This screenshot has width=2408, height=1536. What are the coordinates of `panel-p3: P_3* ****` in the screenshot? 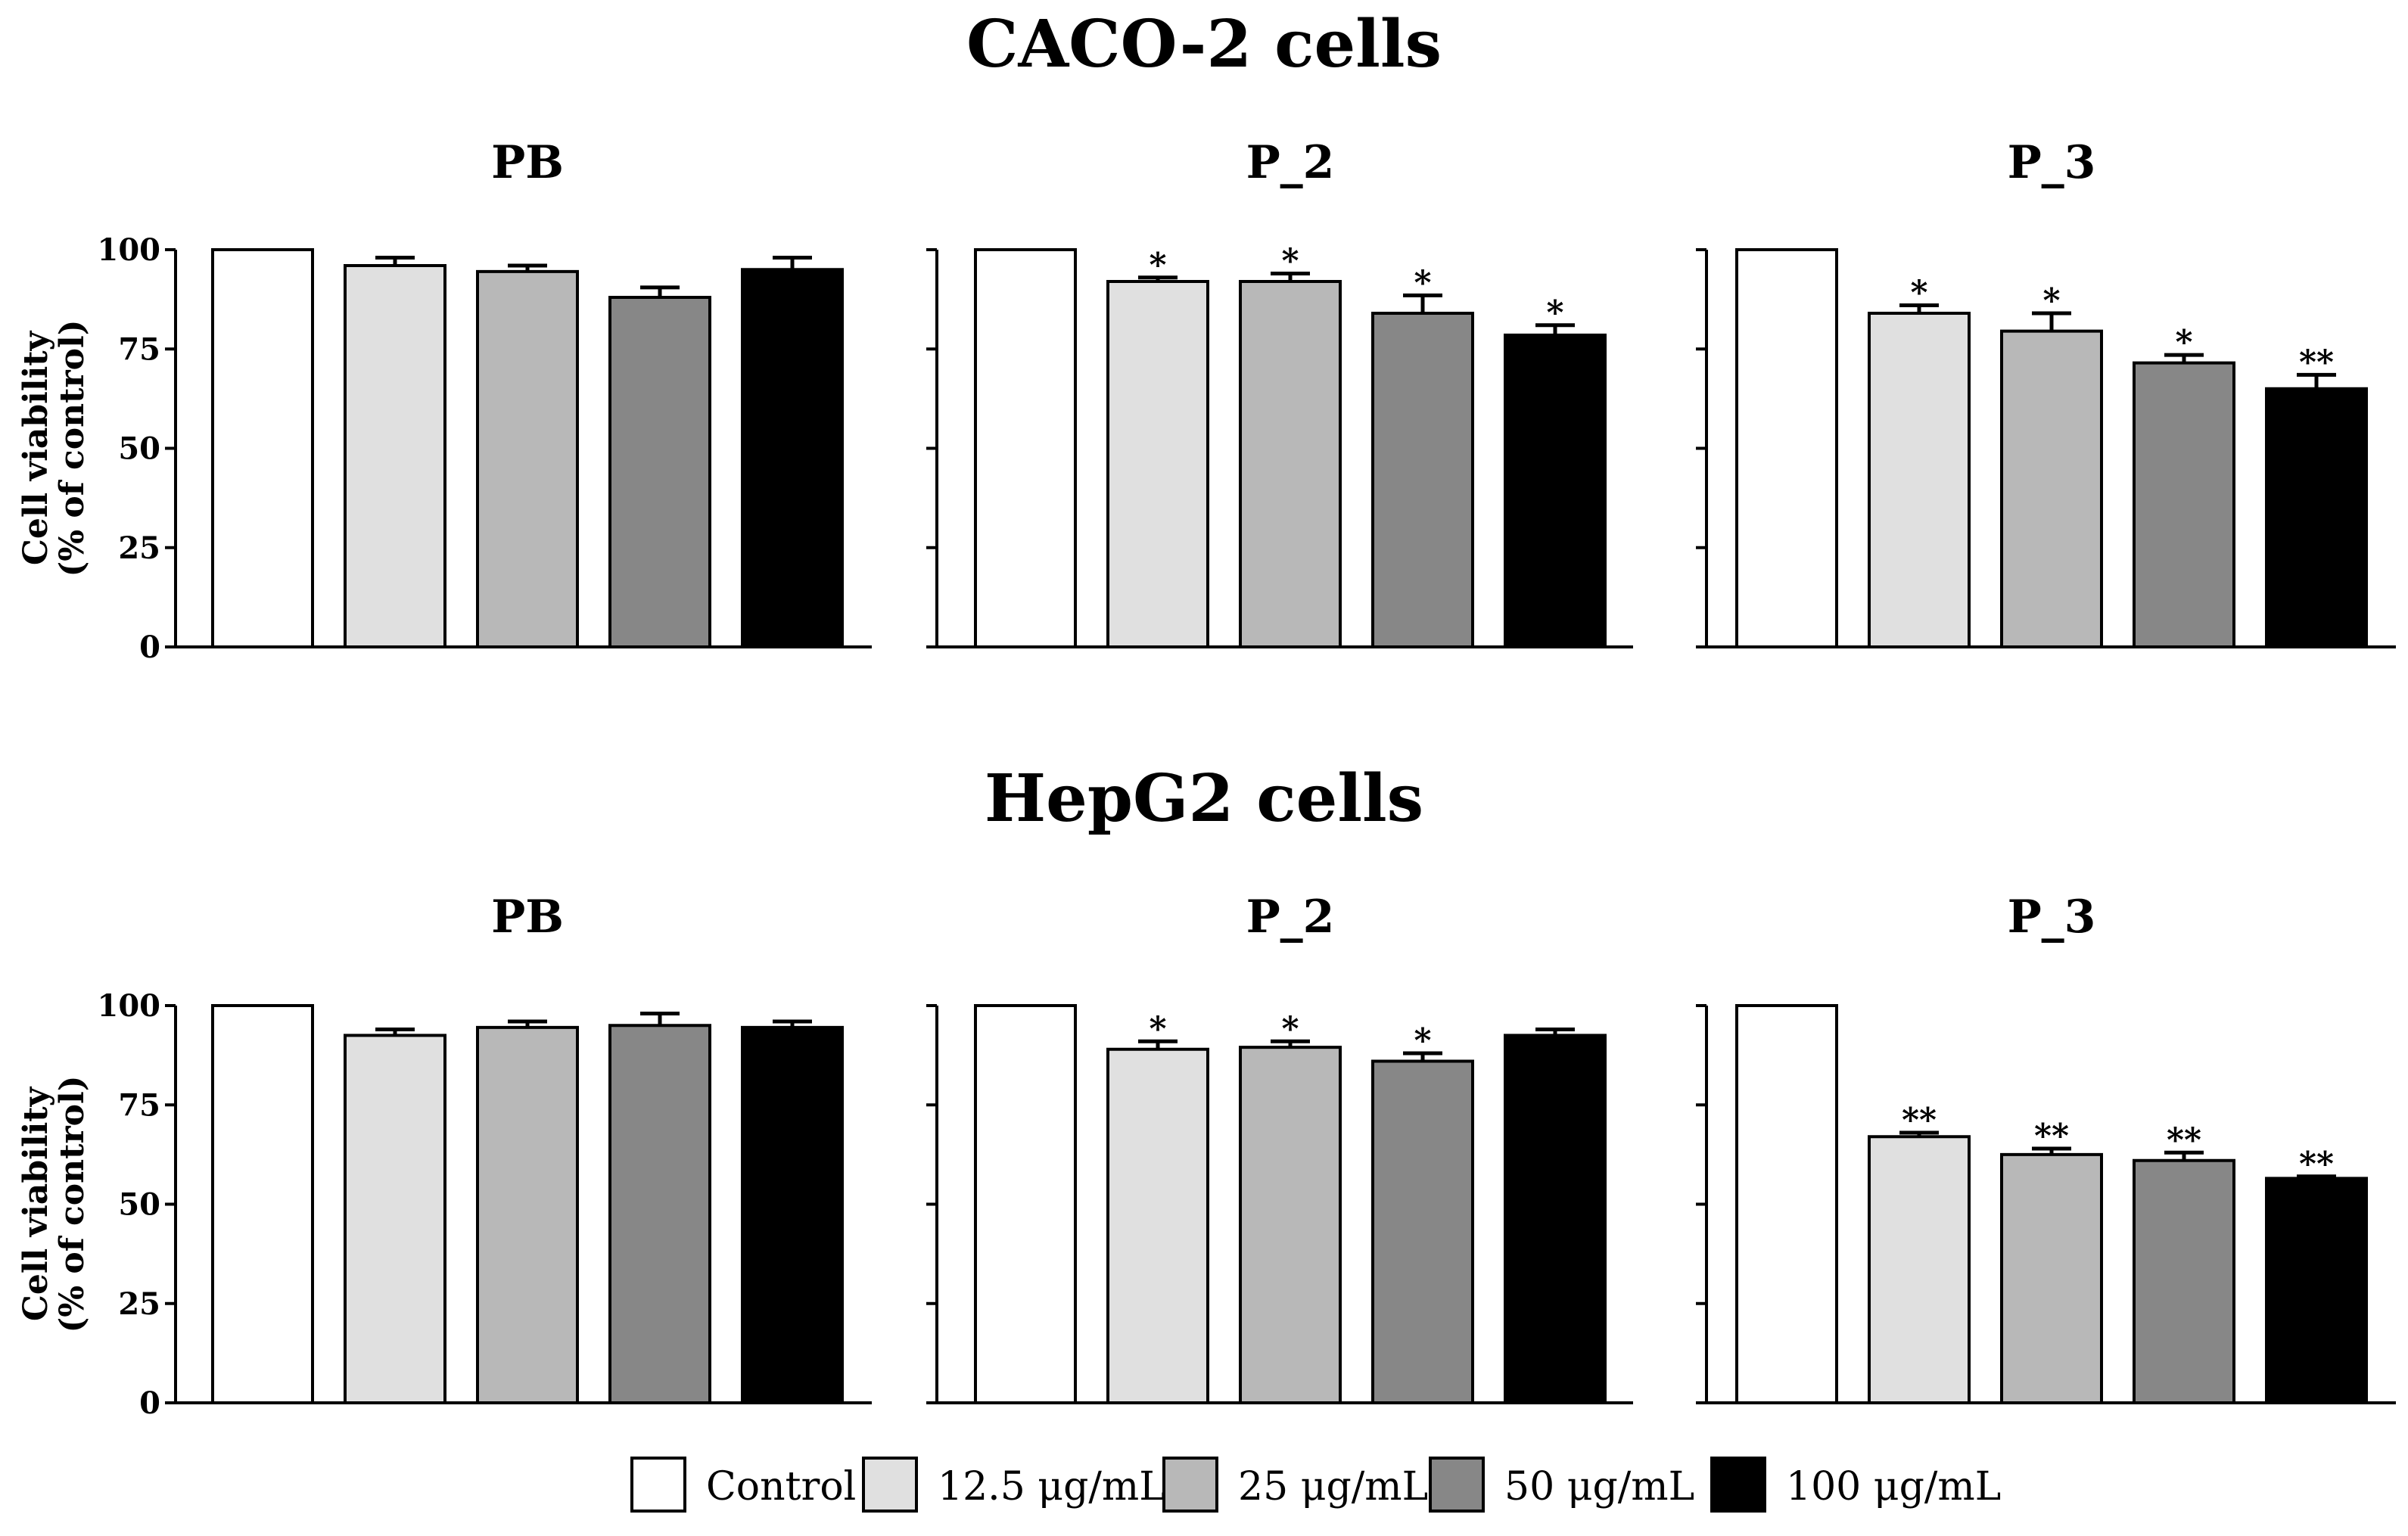 It's located at (2046, 392).